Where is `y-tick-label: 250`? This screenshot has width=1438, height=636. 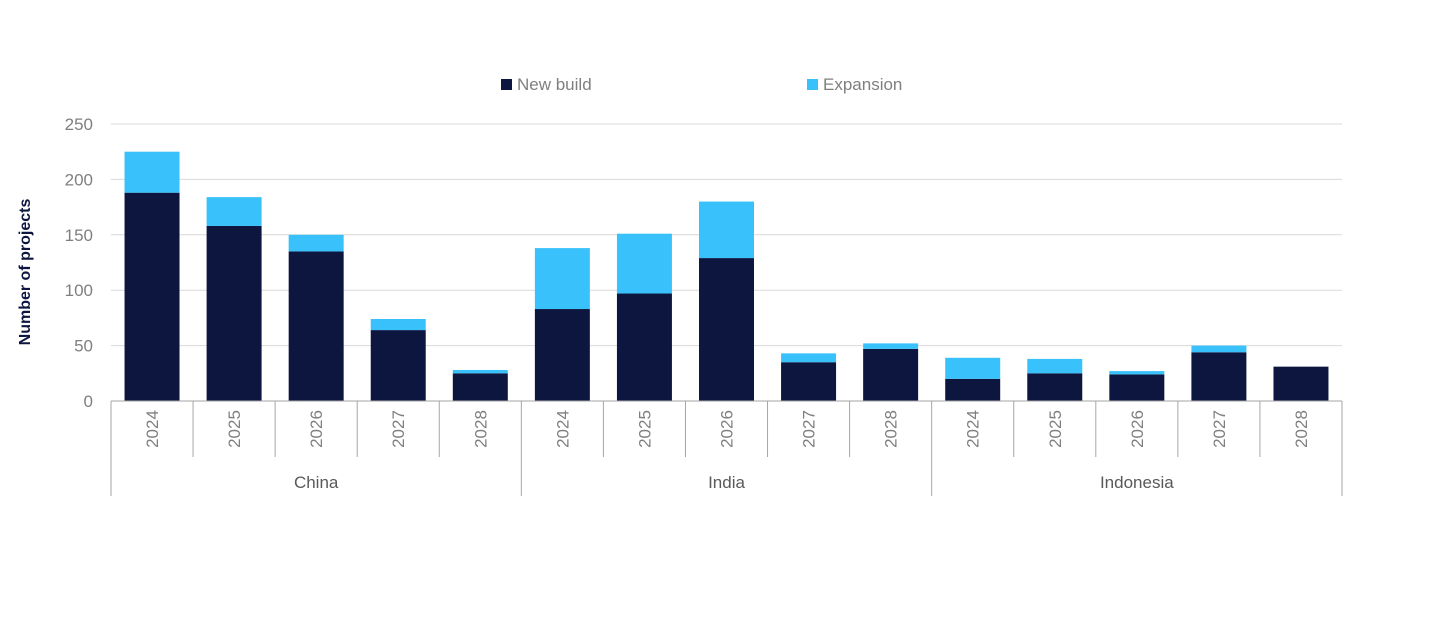 y-tick-label: 250 is located at coordinates (79, 124).